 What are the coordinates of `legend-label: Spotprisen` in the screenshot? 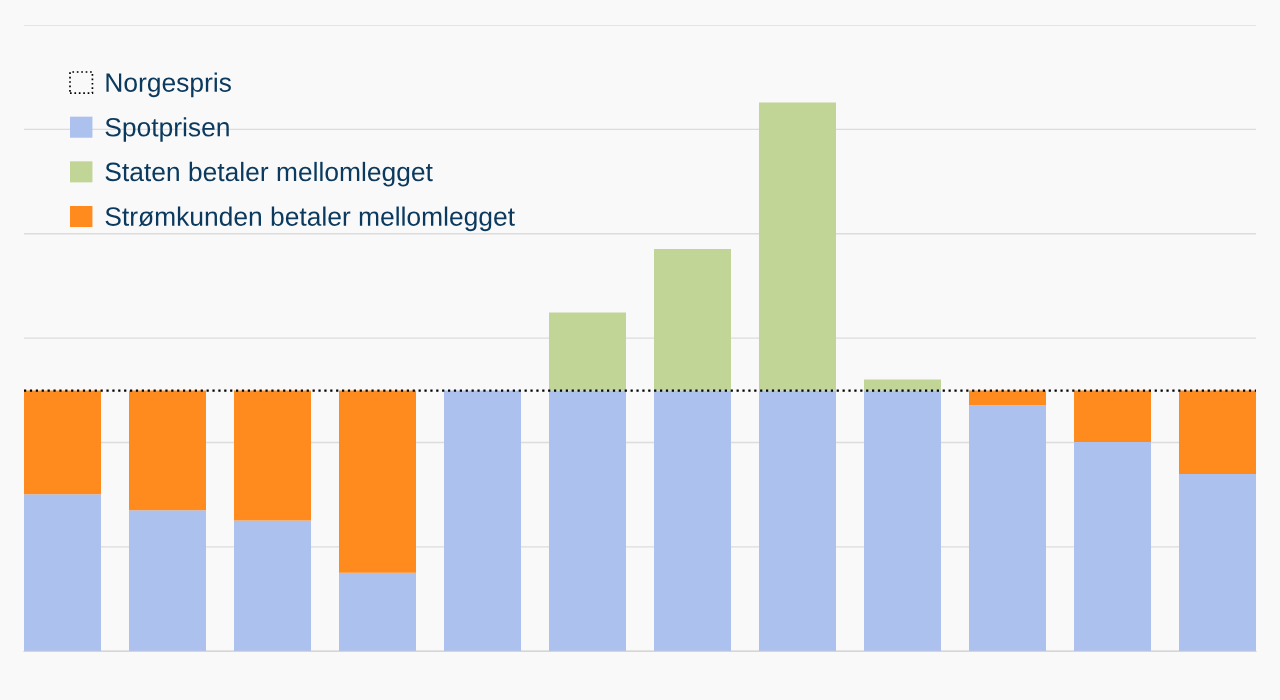 It's located at (167, 129).